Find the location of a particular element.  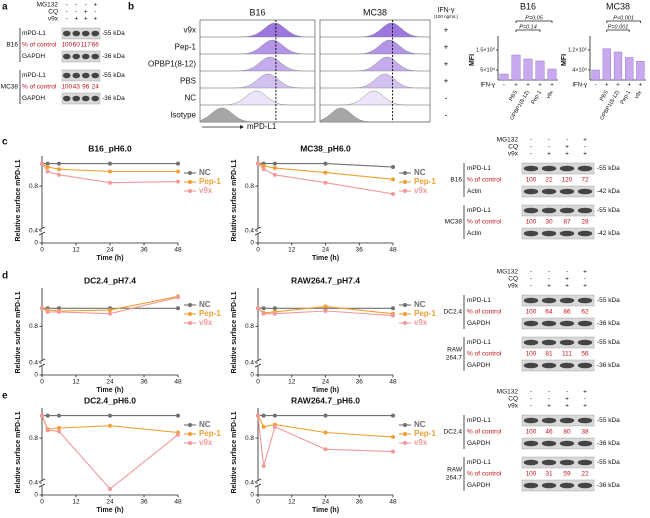

percent-value: 111 is located at coordinates (567, 354).